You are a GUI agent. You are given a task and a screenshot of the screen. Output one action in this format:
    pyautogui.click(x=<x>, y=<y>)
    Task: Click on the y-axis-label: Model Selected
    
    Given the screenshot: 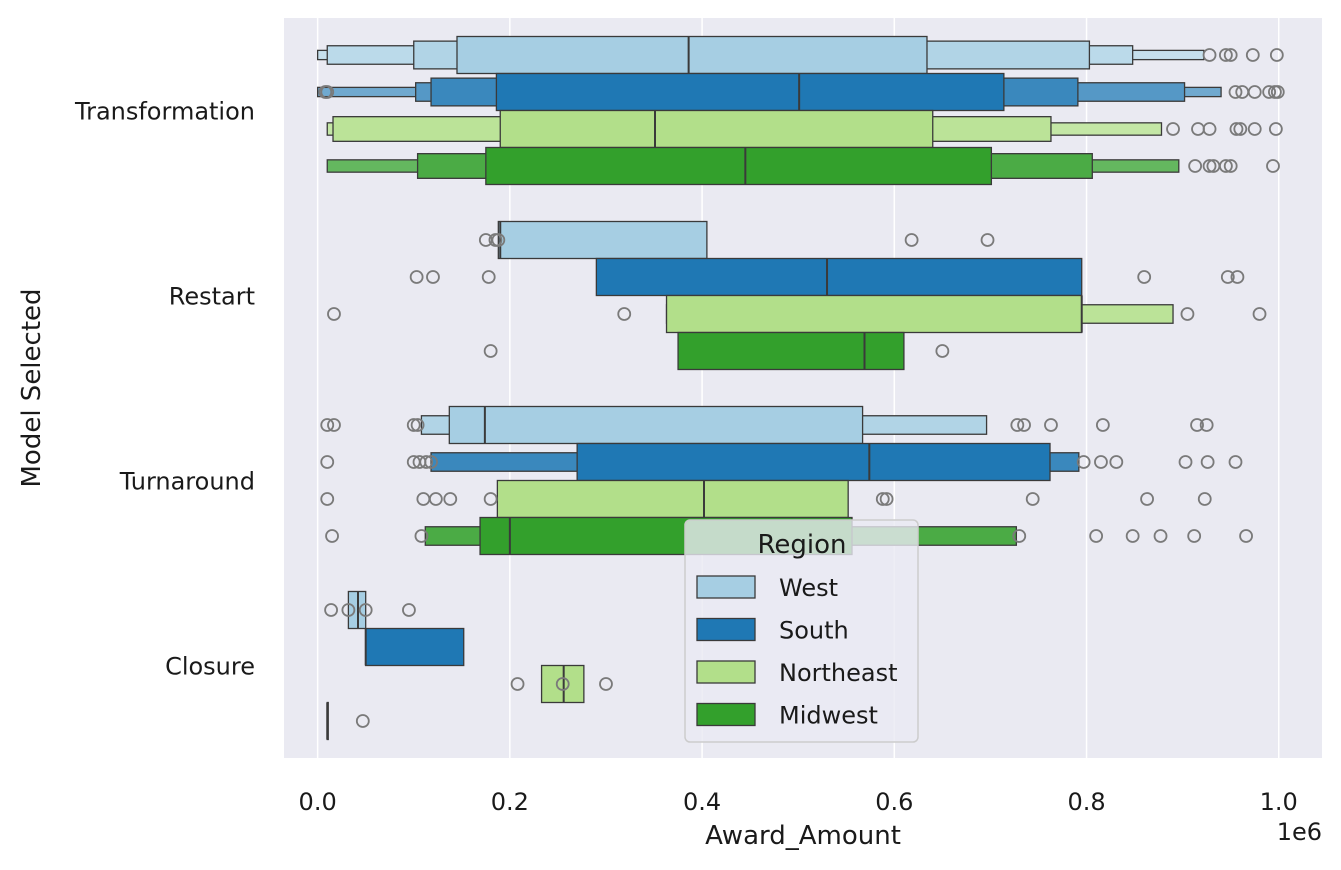 What is the action you would take?
    pyautogui.click(x=32, y=387)
    